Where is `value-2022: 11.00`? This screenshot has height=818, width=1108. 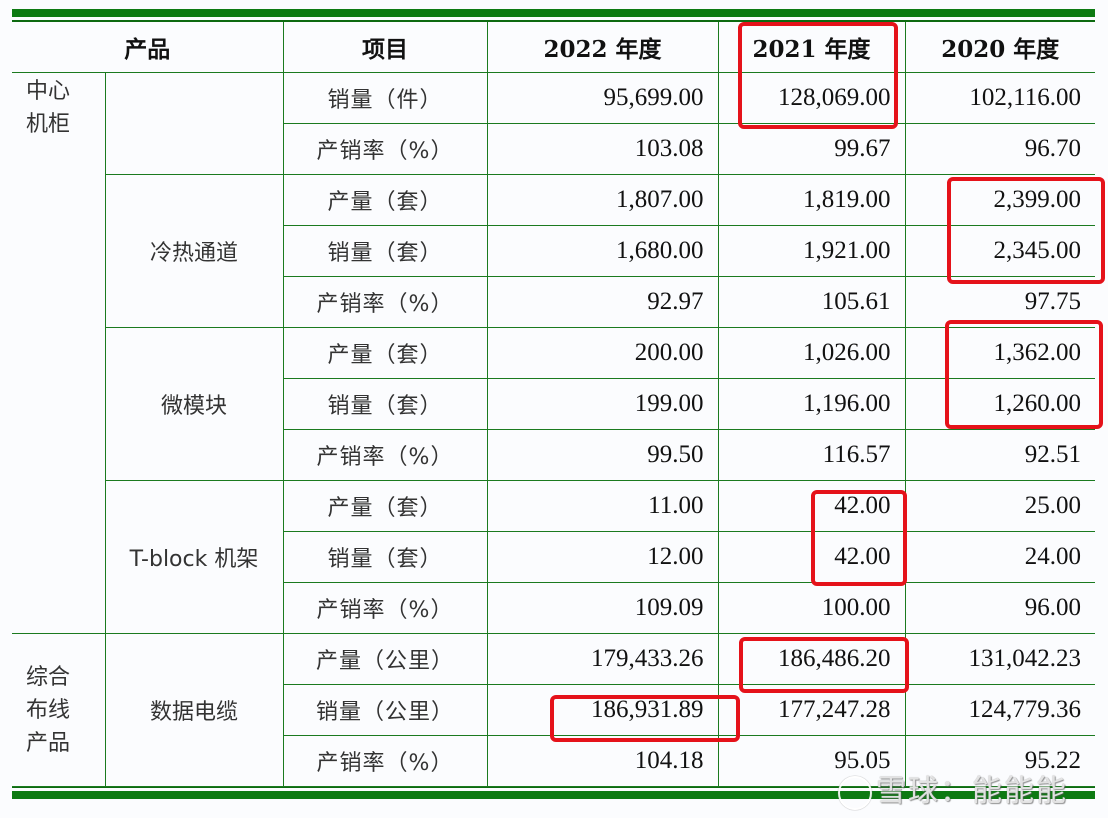
value-2022: 11.00 is located at coordinates (602, 505).